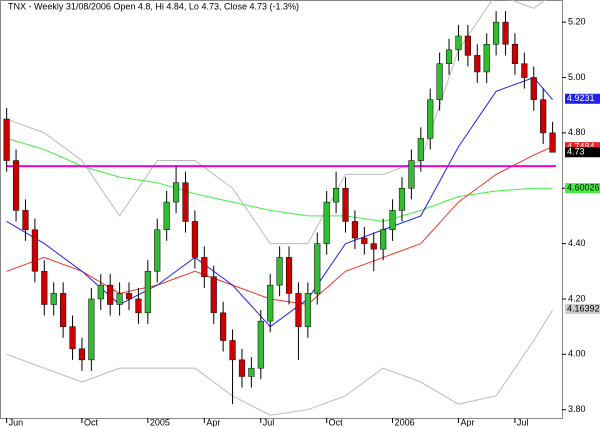  What do you see at coordinates (577, 354) in the screenshot?
I see `y-tick-label: 4.00` at bounding box center [577, 354].